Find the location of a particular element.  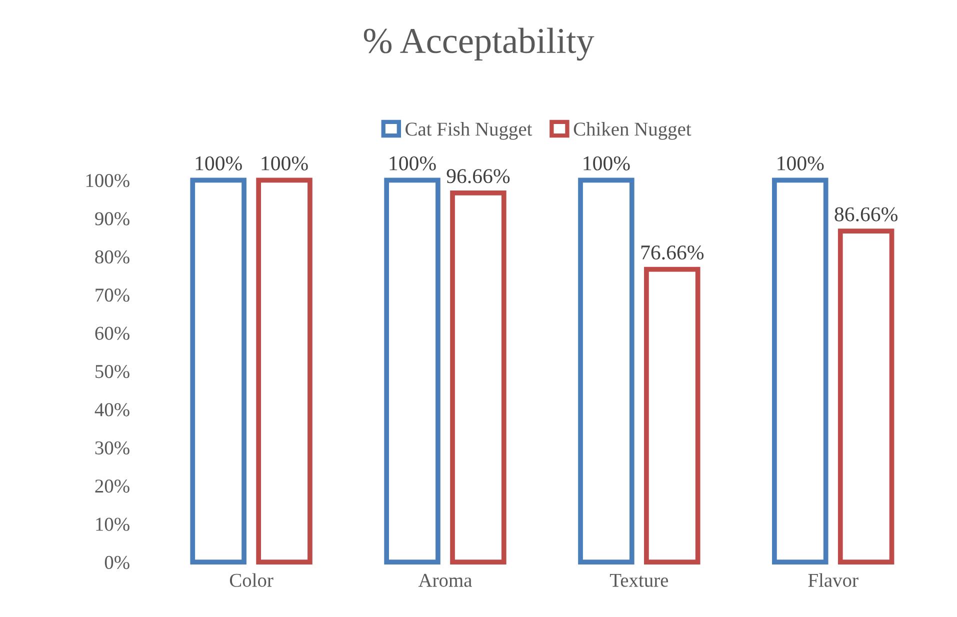

y-tick-label: 70% is located at coordinates (113, 295).